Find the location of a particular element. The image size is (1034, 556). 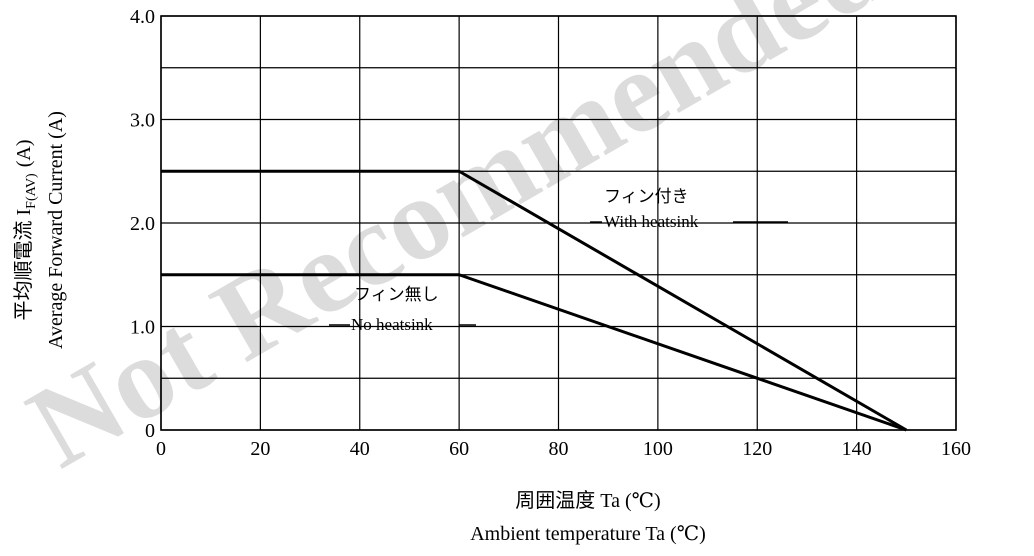

y-axis-title-jp-unit: (A) is located at coordinates (24, 154).